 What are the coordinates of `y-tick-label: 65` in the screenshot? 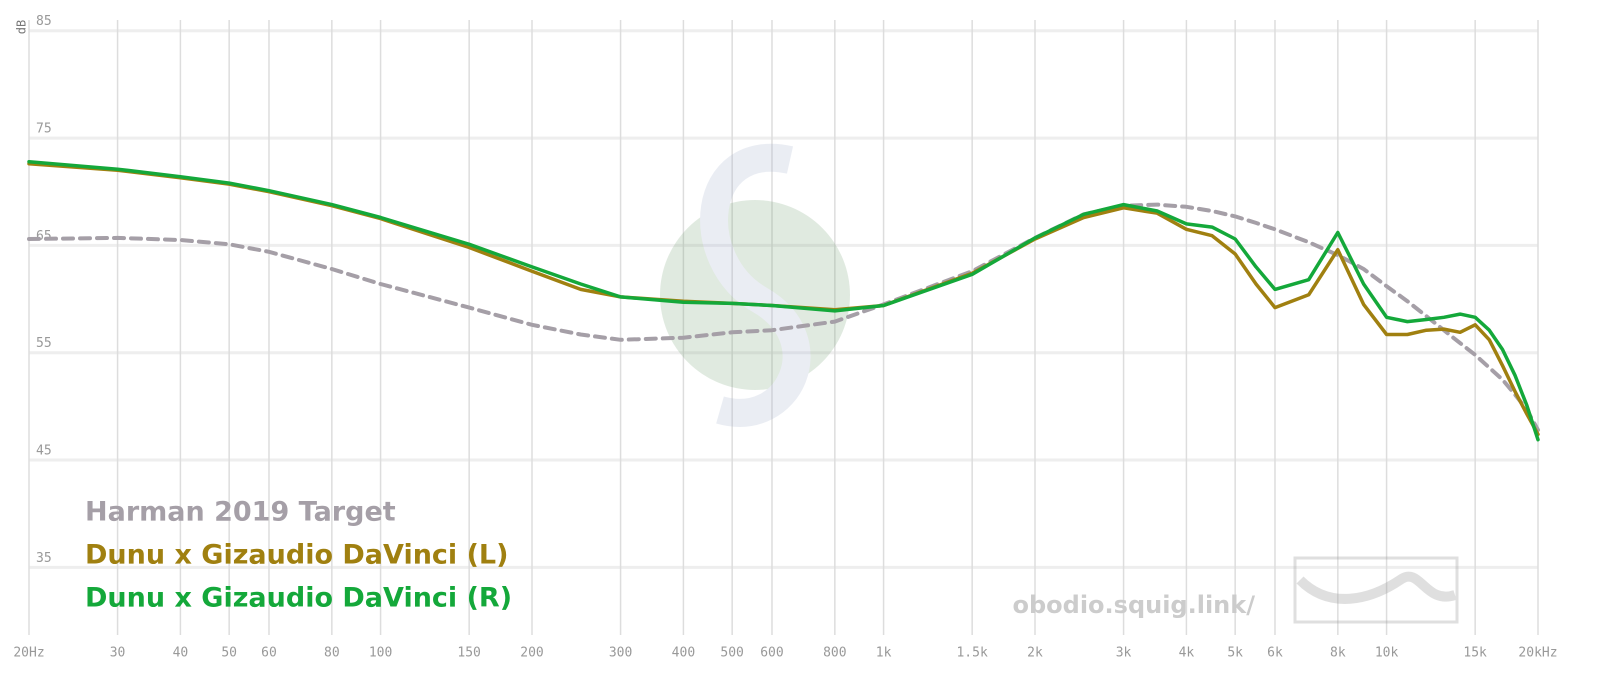 It's located at (44, 236).